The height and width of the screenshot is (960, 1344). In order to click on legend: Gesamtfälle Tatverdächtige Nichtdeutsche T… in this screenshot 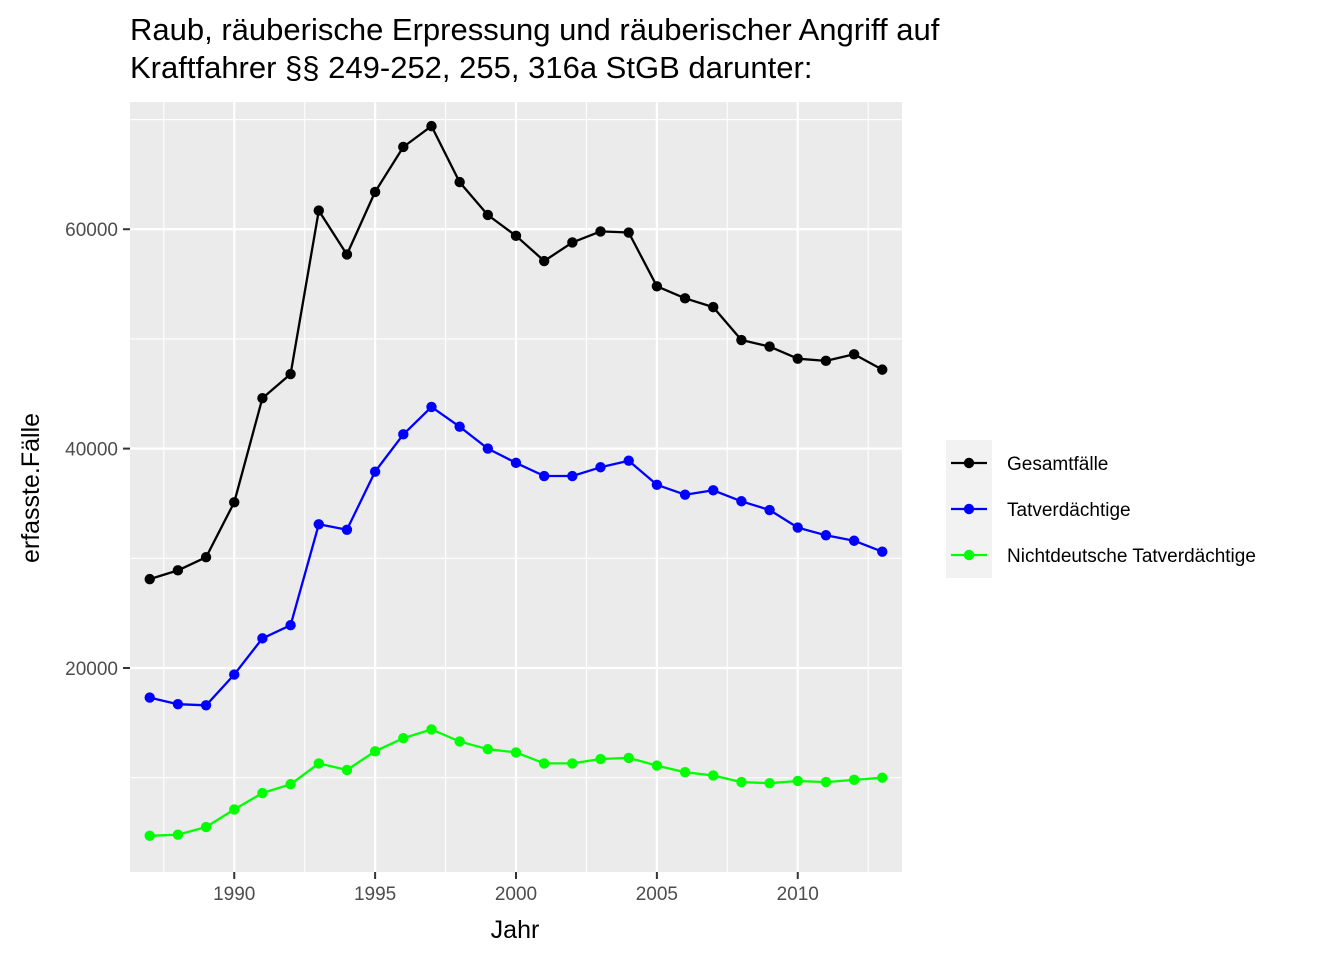, I will do `click(1101, 509)`.